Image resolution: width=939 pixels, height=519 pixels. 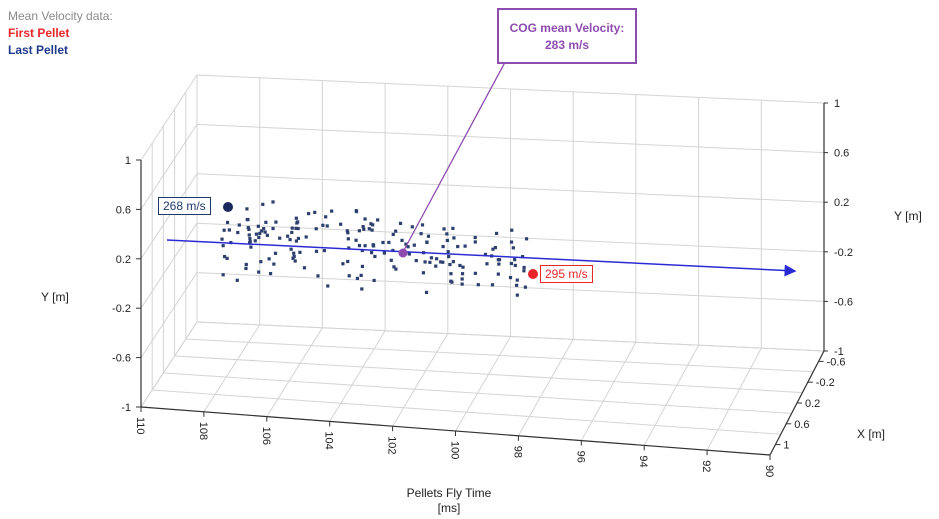 What do you see at coordinates (403, 253) in the screenshot?
I see `cog-marker` at bounding box center [403, 253].